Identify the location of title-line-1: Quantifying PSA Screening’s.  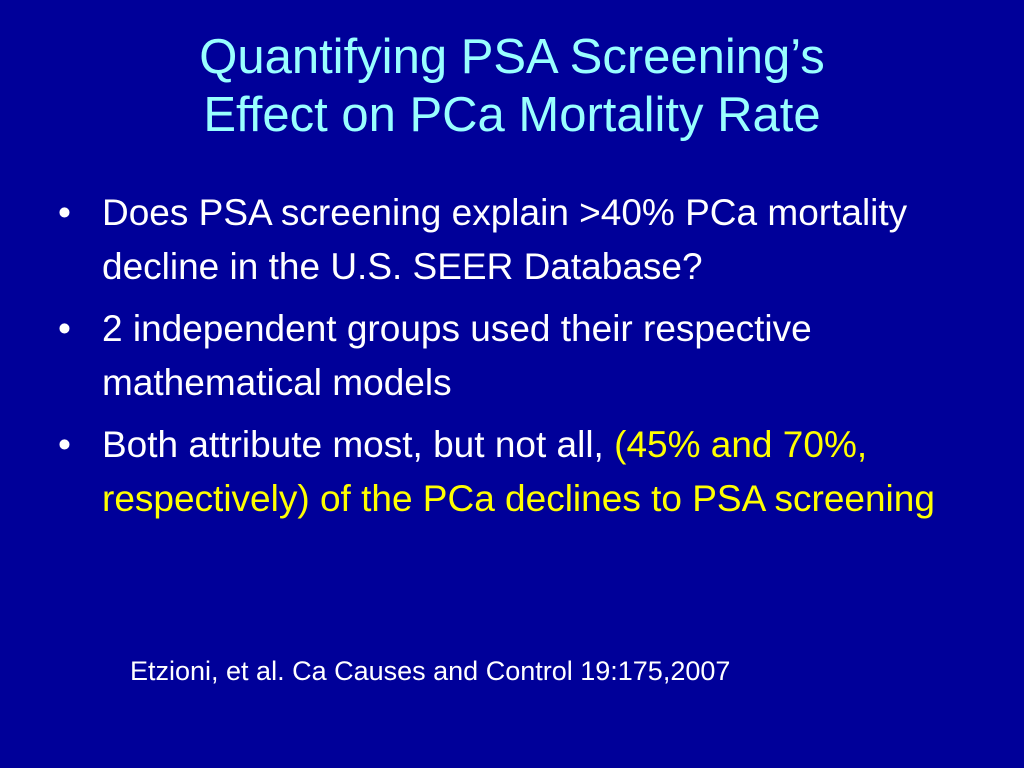
(512, 57).